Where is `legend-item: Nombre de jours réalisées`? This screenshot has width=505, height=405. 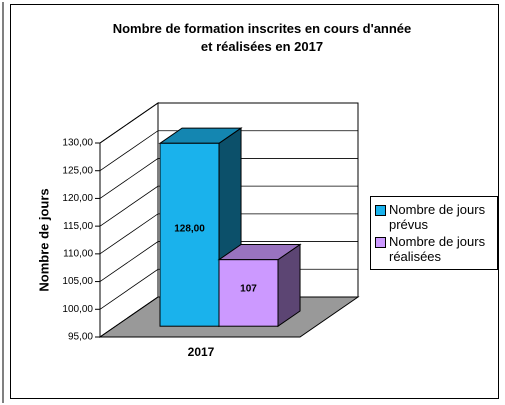
legend-item: Nombre de jours réalisées is located at coordinates (434, 249).